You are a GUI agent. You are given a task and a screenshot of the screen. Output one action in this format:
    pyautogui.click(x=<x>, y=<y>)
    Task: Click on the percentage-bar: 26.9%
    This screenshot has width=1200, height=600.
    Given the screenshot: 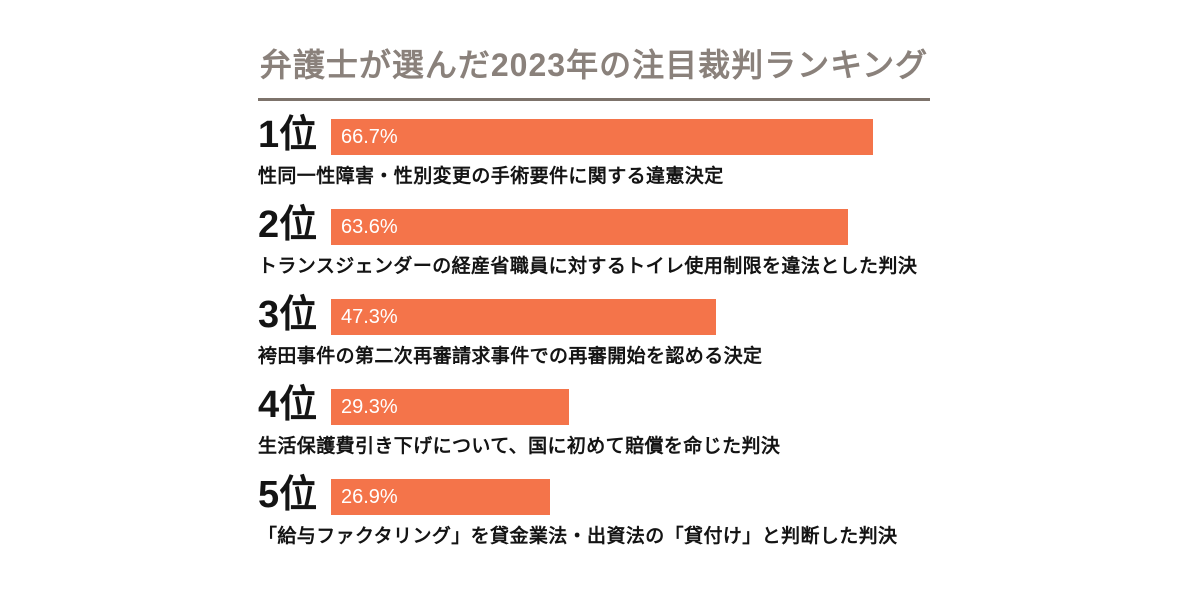 What is the action you would take?
    pyautogui.click(x=440, y=497)
    